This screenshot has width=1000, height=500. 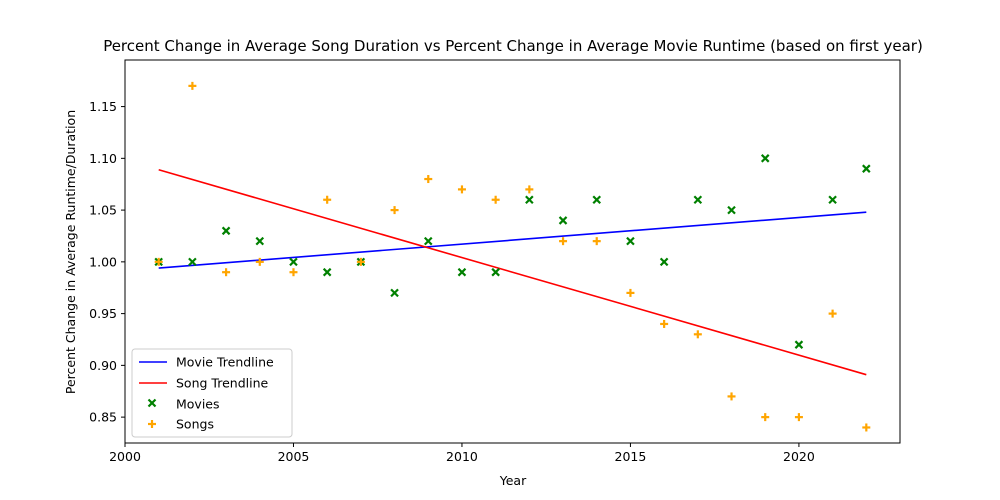 I want to click on legend-box, so click(x=212, y=393).